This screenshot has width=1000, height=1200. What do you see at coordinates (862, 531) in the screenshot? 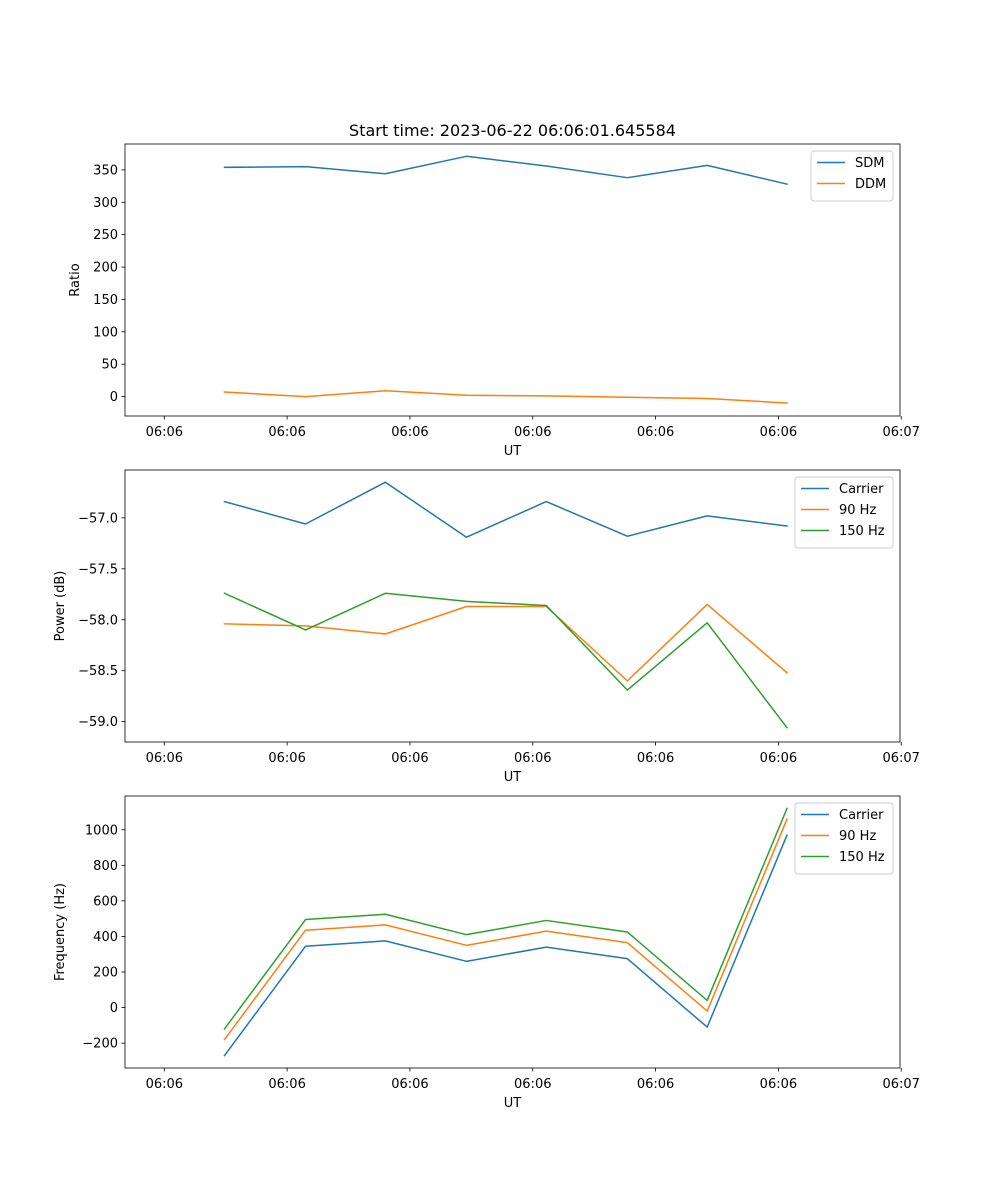
I see `legend-label-2-3: 150 Hz` at bounding box center [862, 531].